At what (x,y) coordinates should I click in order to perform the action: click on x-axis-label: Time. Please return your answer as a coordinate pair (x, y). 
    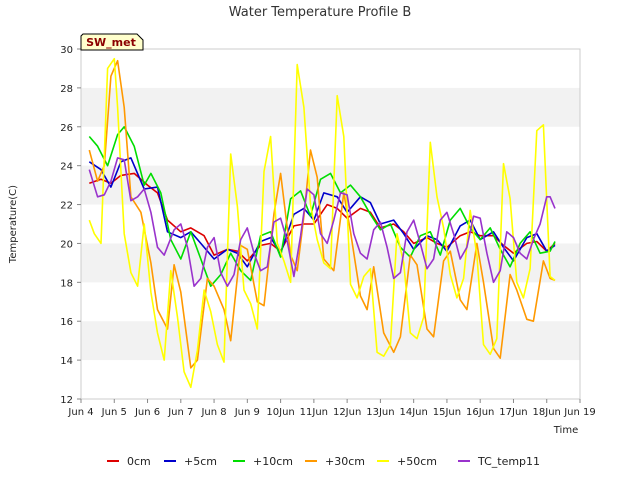
    Looking at the image, I should click on (565, 430).